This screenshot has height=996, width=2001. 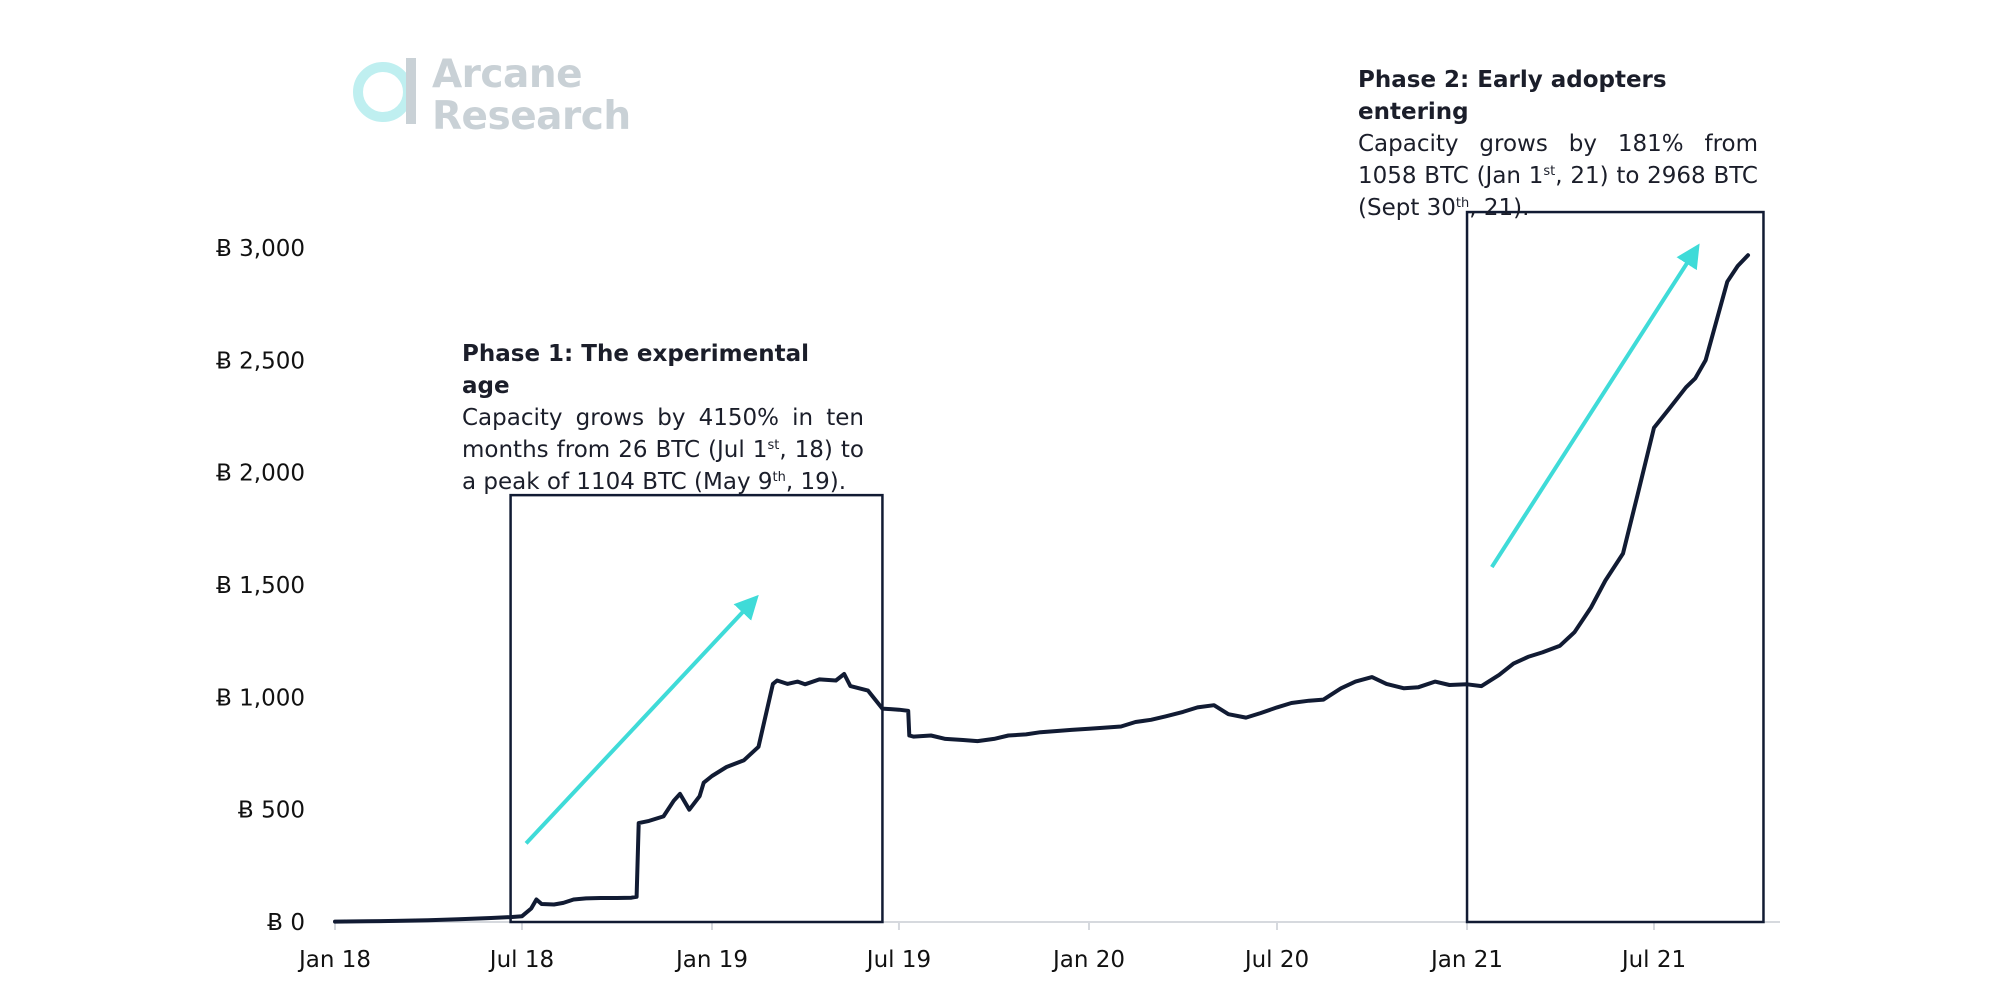 I want to click on x-tick-label: Jan 18, so click(x=334, y=960).